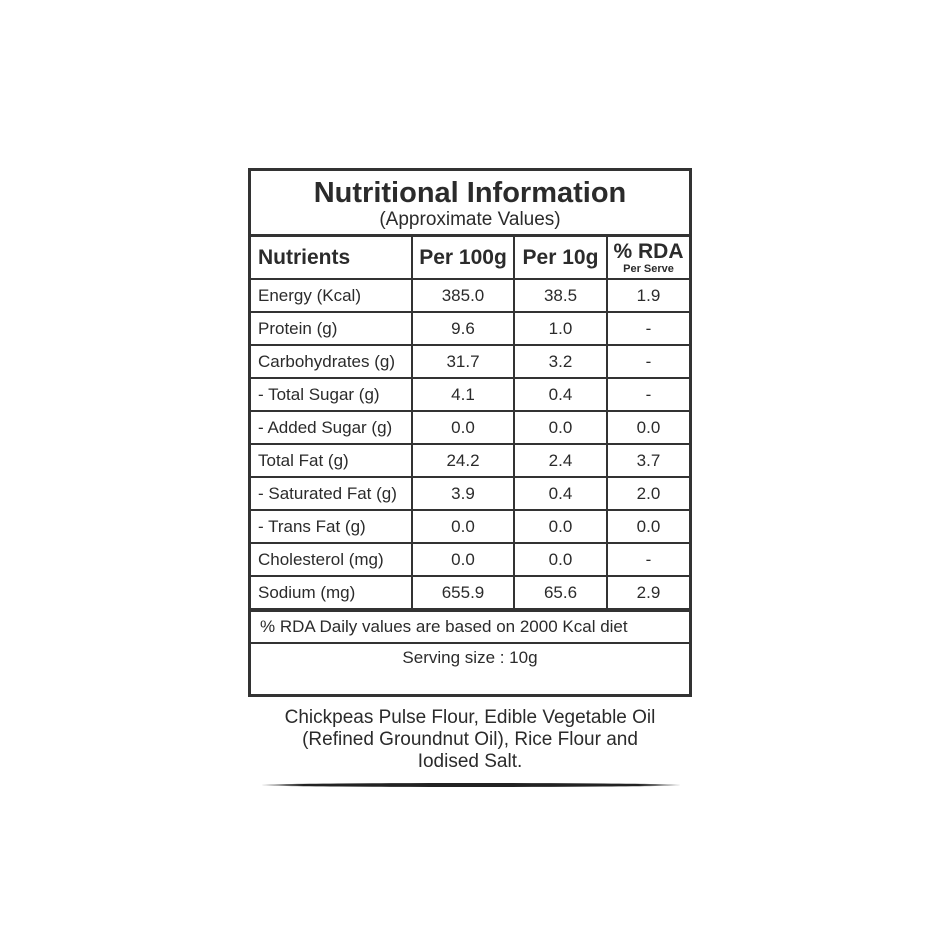  What do you see at coordinates (560, 592) in the screenshot?
I see `cell-per10: 65.6` at bounding box center [560, 592].